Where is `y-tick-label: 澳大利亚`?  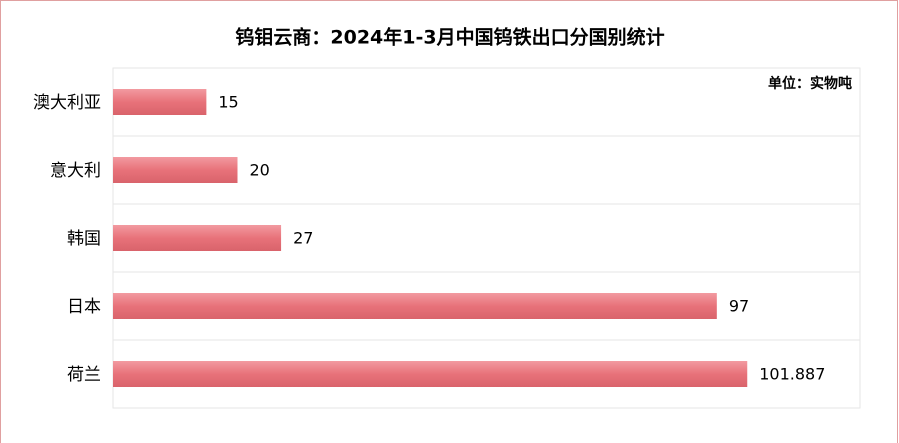 y-tick-label: 澳大利亚 is located at coordinates (67, 103).